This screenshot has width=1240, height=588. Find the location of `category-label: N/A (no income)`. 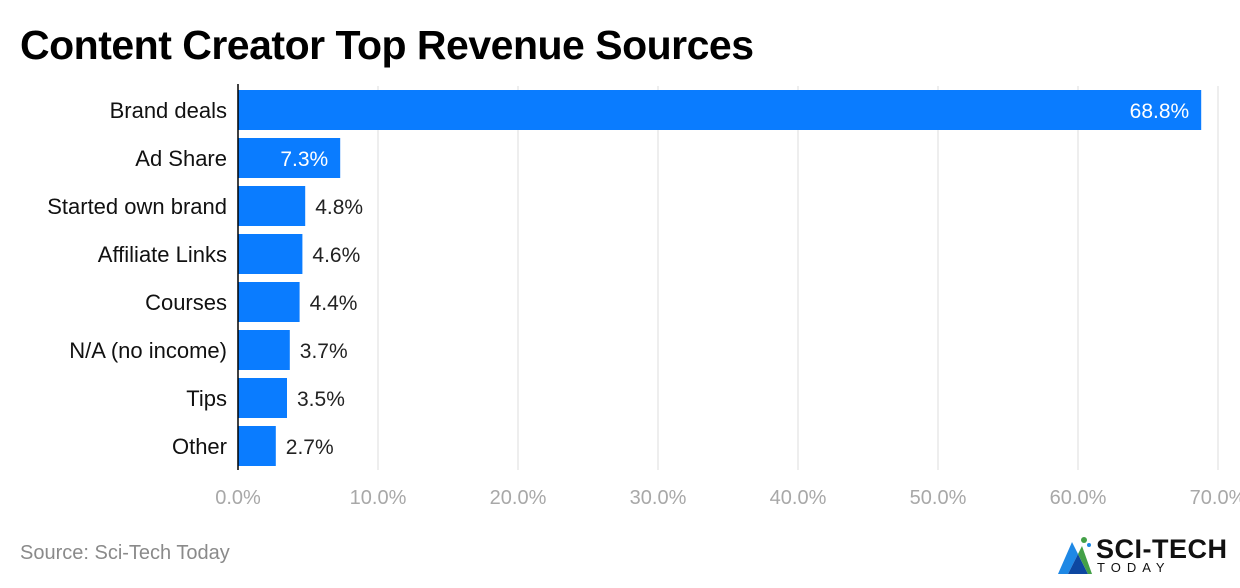

category-label: N/A (no income) is located at coordinates (148, 350).